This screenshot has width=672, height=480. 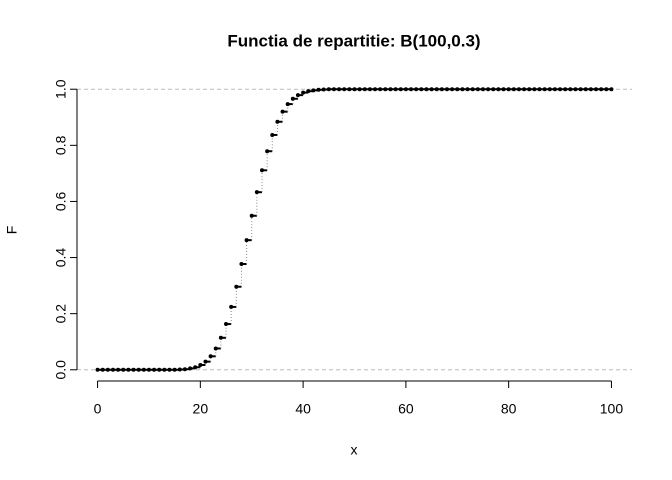 I want to click on x-tick-label: 40, so click(x=303, y=409).